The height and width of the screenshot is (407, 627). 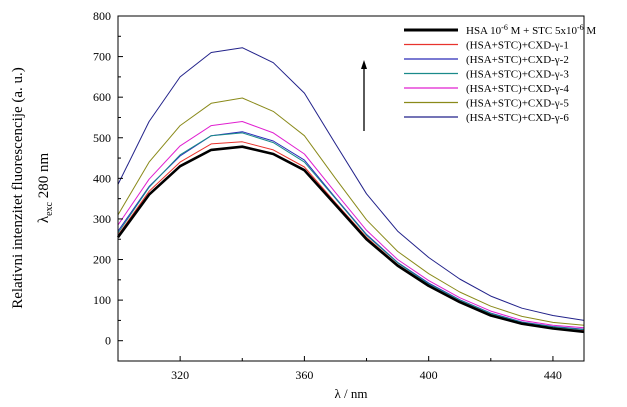 What do you see at coordinates (102, 260) in the screenshot?
I see `y-tick-label: 200` at bounding box center [102, 260].